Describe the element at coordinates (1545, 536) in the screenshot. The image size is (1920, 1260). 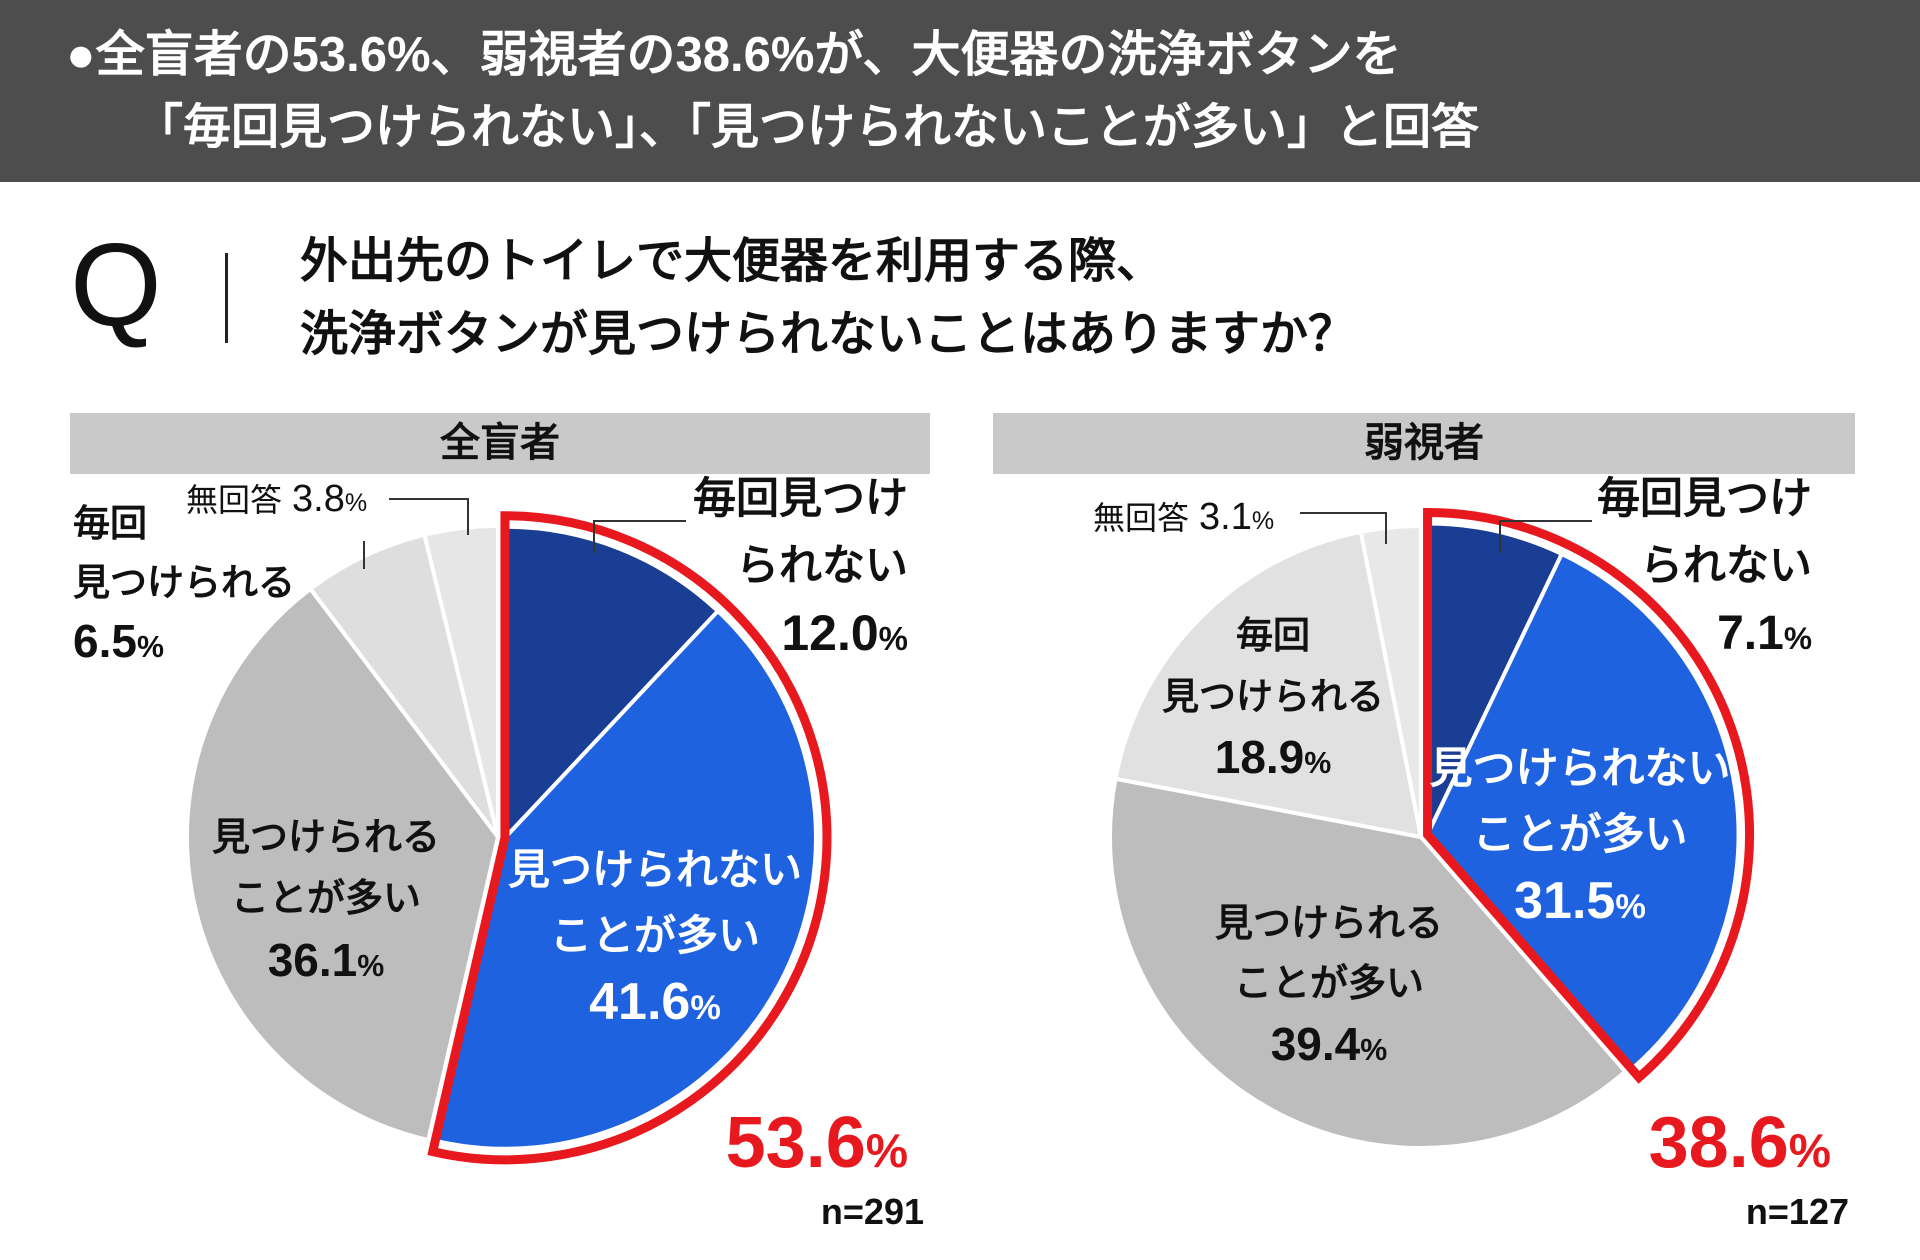
I see `leader-line-every-time-not-found-low-vision` at that location.